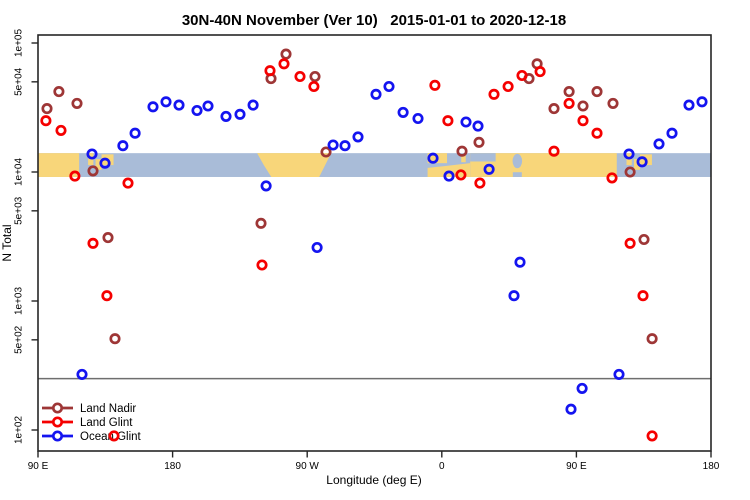 The width and height of the screenshot is (750, 500). Describe the element at coordinates (517, 174) in the screenshot. I see `sea-persian-gulf` at that location.